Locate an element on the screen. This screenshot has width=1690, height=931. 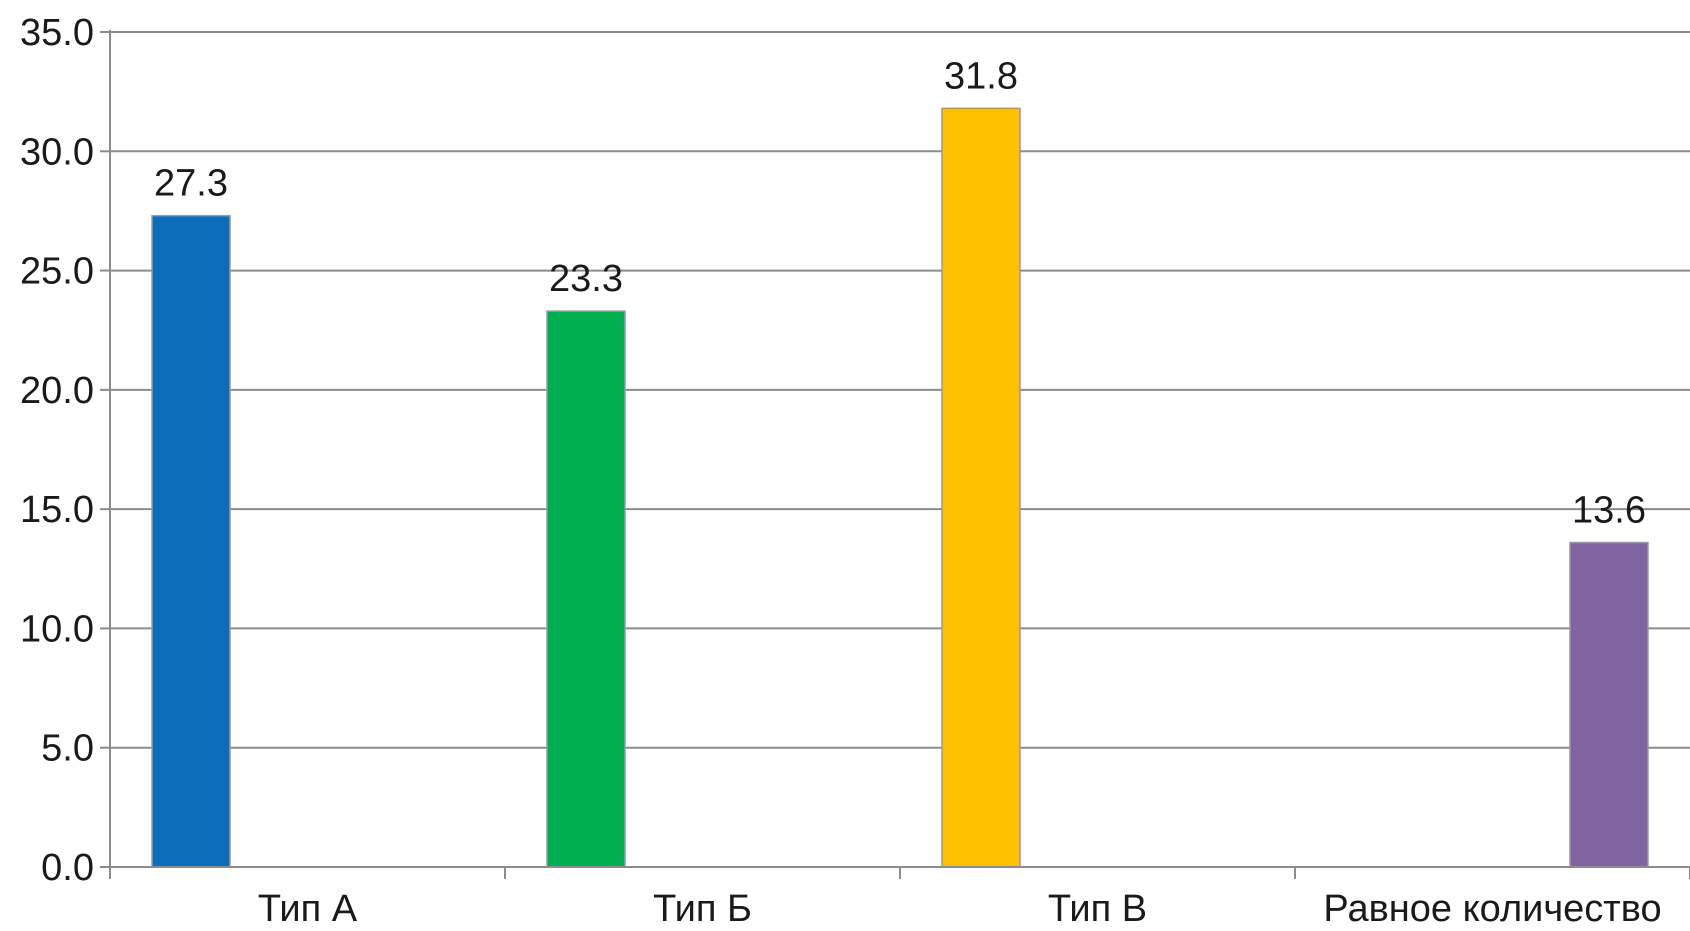
y-tick-label-3: 15.0 is located at coordinates (57, 510).